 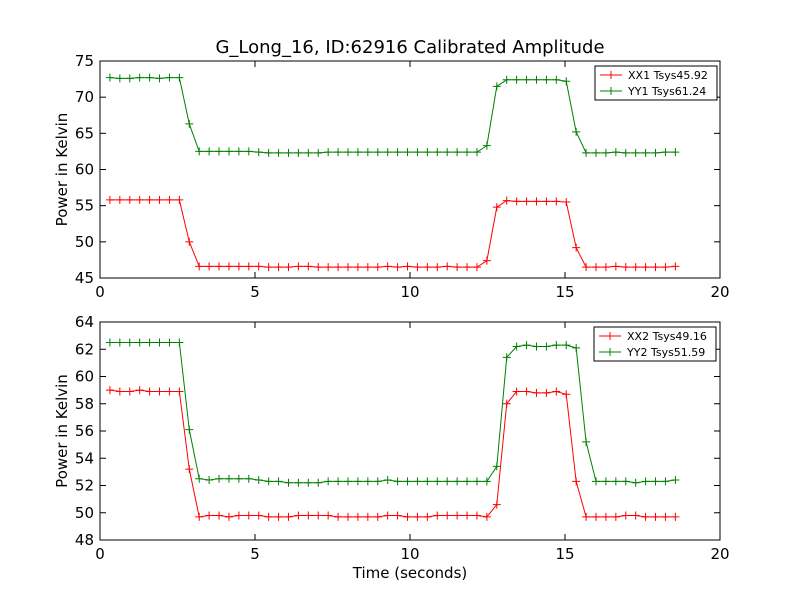 What do you see at coordinates (665, 352) in the screenshot?
I see `legend-label: YY2 Tsys51.59` at bounding box center [665, 352].